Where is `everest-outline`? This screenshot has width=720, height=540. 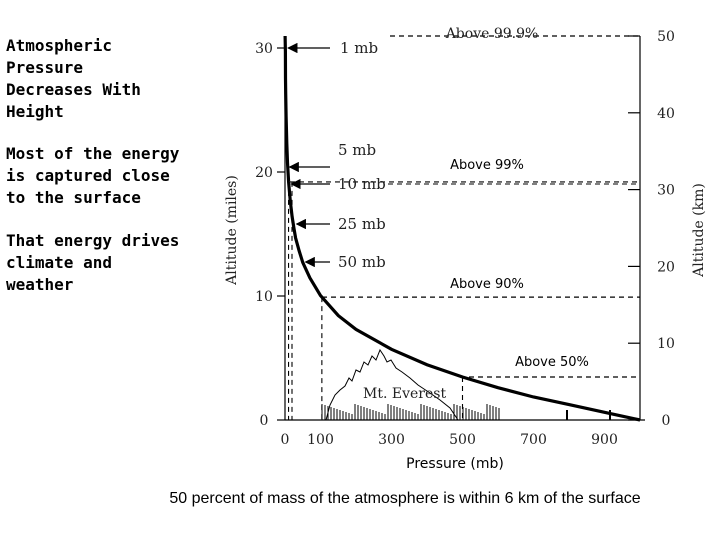
everest-outline is located at coordinates (392, 384).